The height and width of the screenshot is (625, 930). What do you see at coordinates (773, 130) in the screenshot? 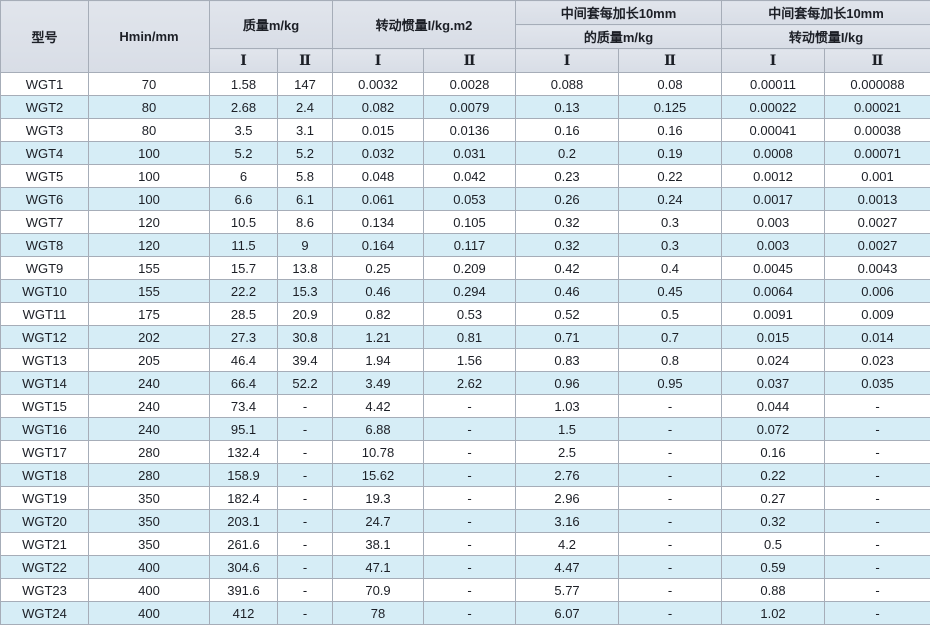
I see `ext-inertia-1-cell: 0.00041` at bounding box center [773, 130].